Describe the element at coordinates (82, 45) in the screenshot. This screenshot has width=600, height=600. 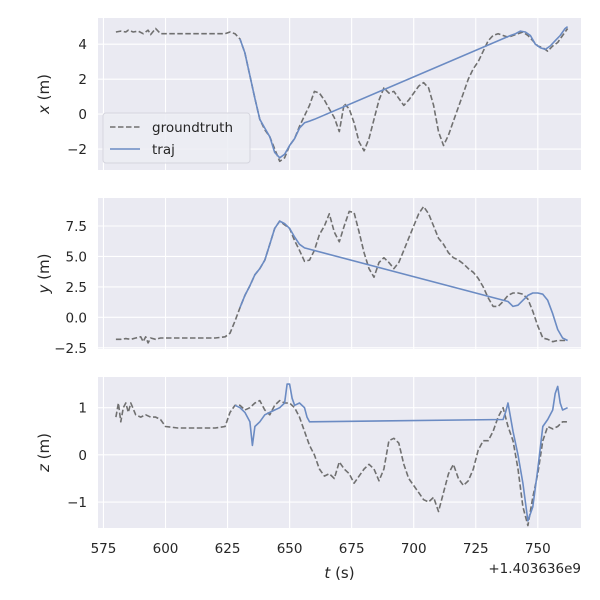
I see `y-tick-label: 4` at that location.